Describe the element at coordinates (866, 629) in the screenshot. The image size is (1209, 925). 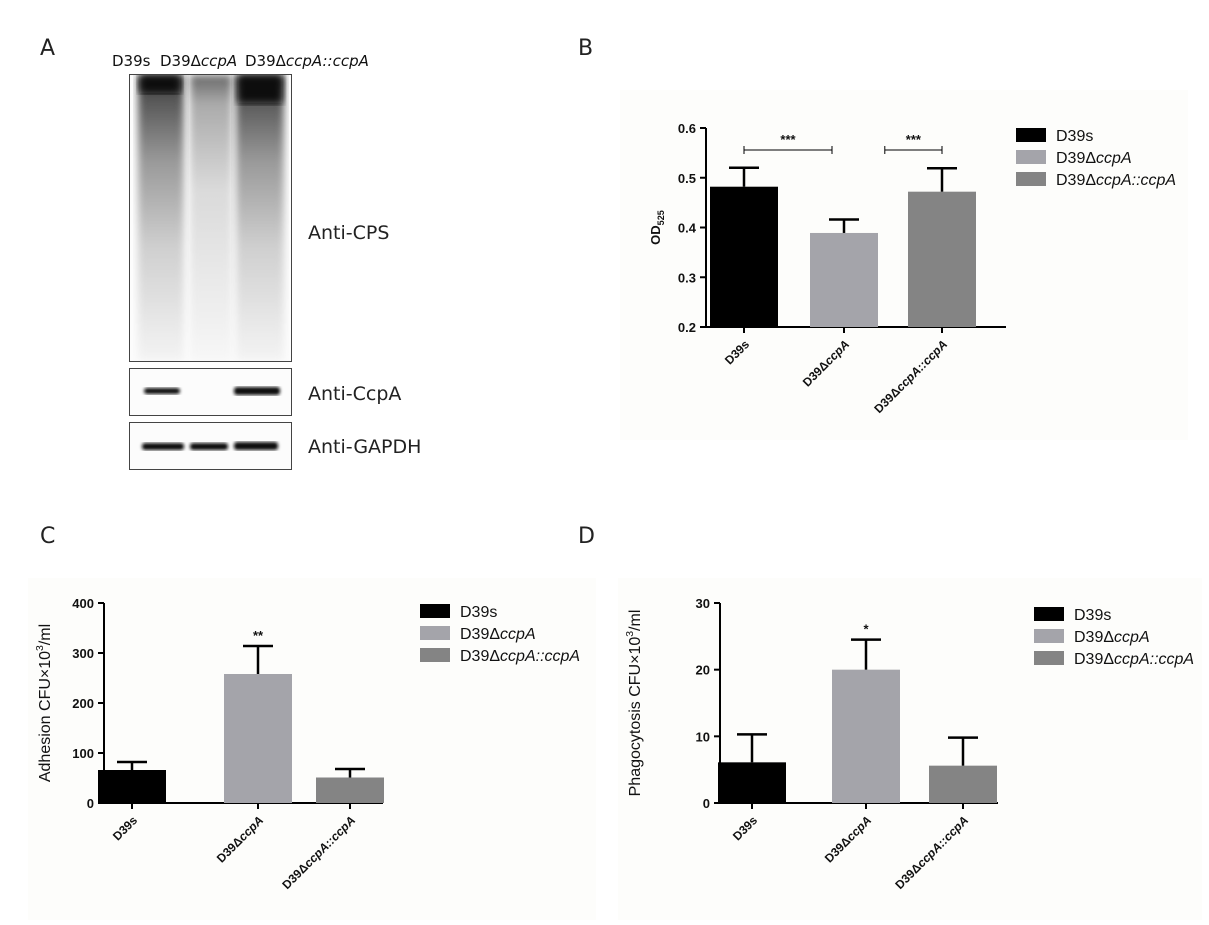
I see `significance-label: *` at that location.